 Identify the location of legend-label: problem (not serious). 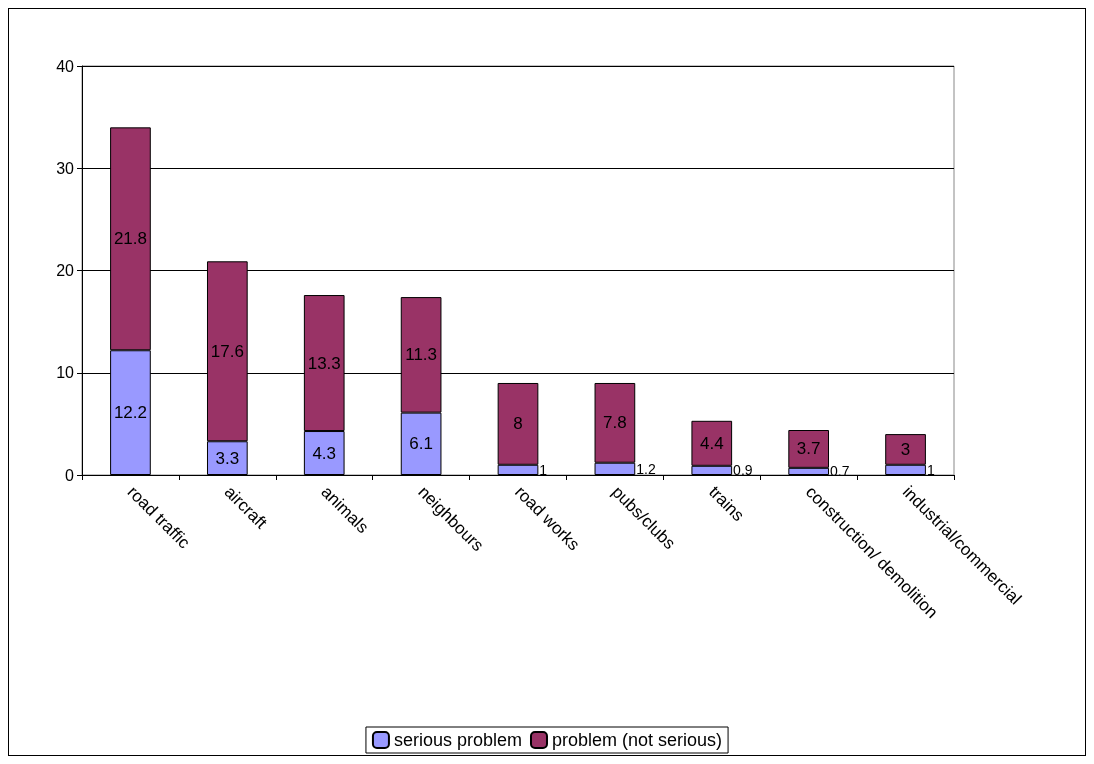
(637, 740).